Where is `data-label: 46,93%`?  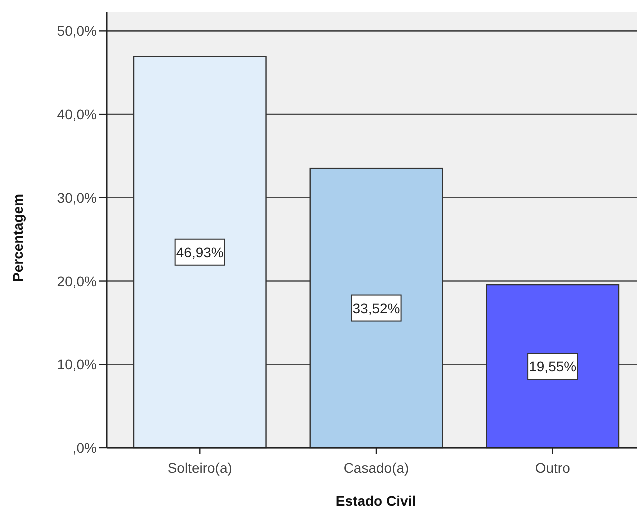 data-label: 46,93% is located at coordinates (200, 252).